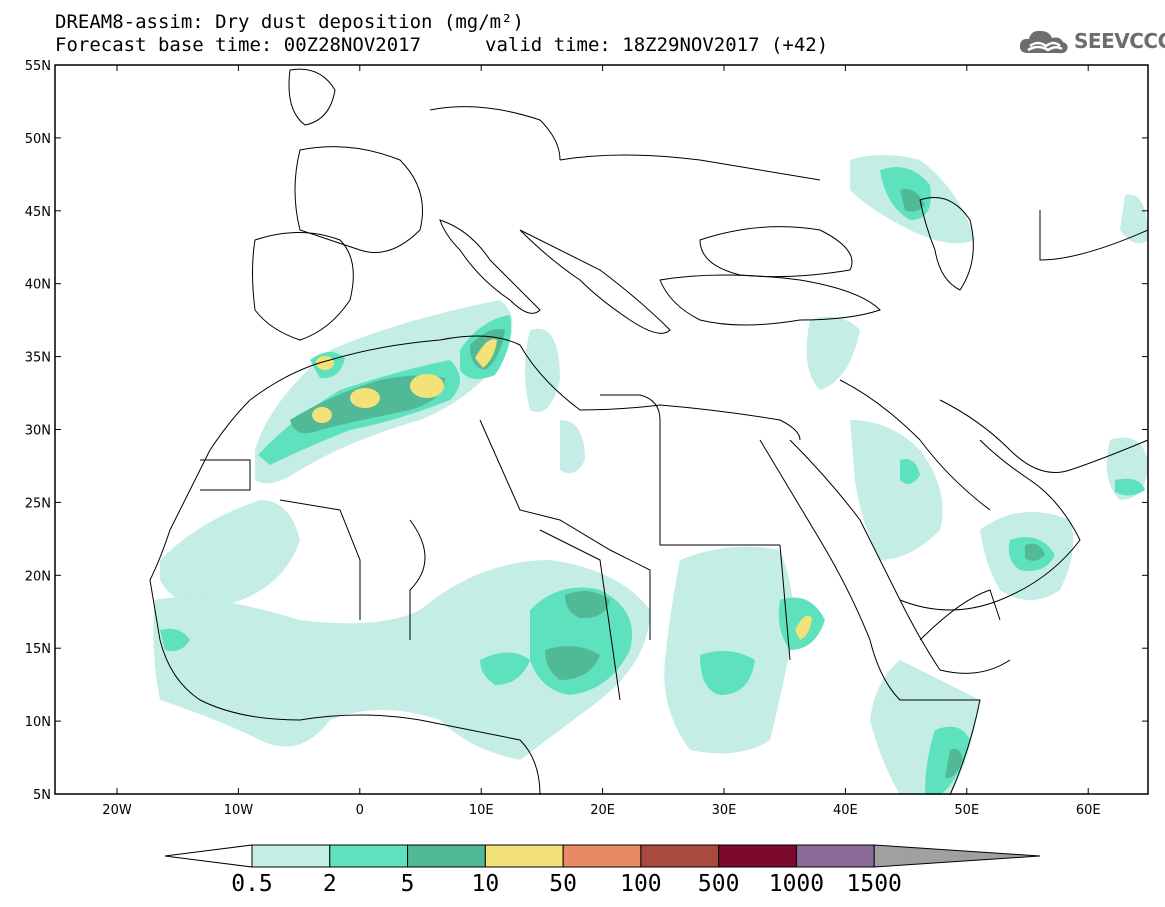 This screenshot has width=1165, height=907. What do you see at coordinates (330, 884) in the screenshot?
I see `colorbar-label: 2` at bounding box center [330, 884].